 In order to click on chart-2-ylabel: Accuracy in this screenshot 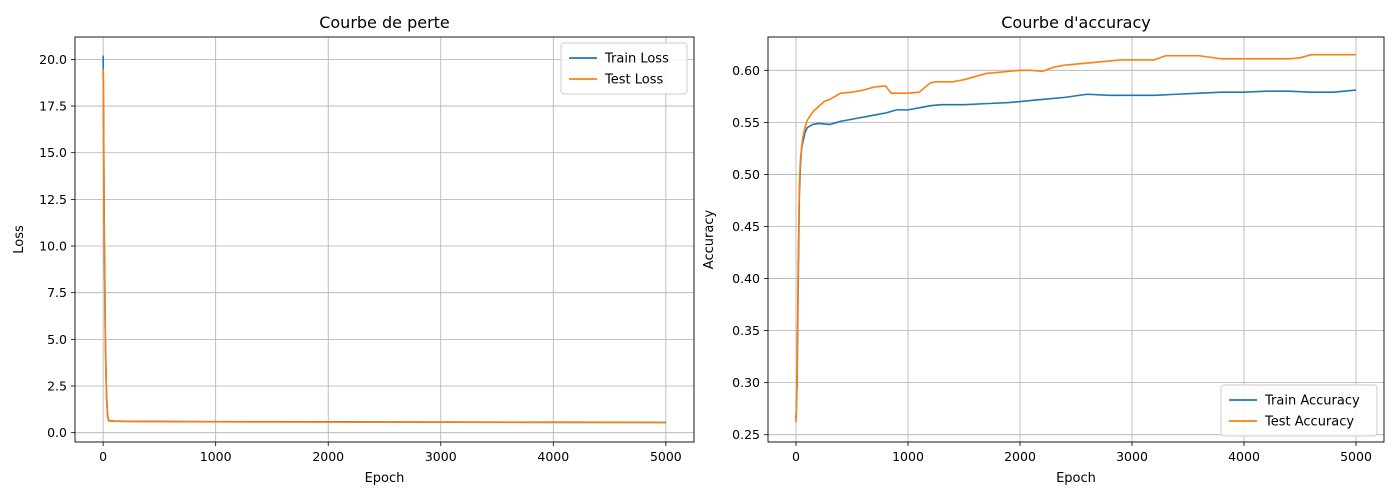, I will do `click(709, 240)`.